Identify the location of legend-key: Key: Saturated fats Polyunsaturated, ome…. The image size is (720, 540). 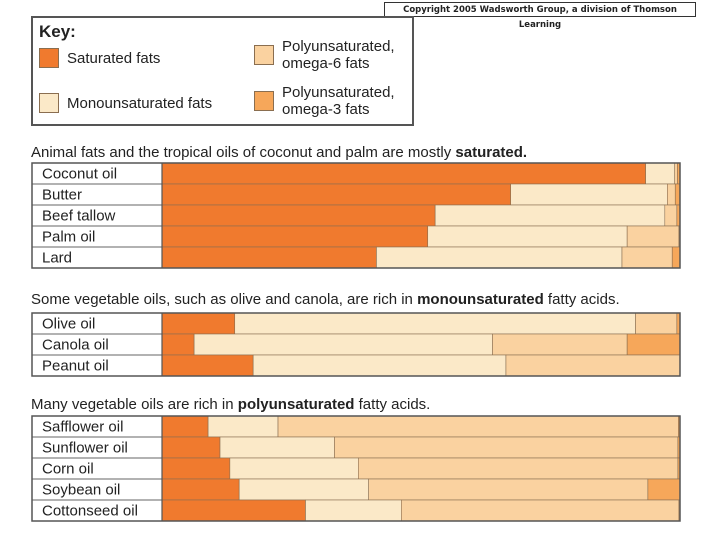
(222, 71).